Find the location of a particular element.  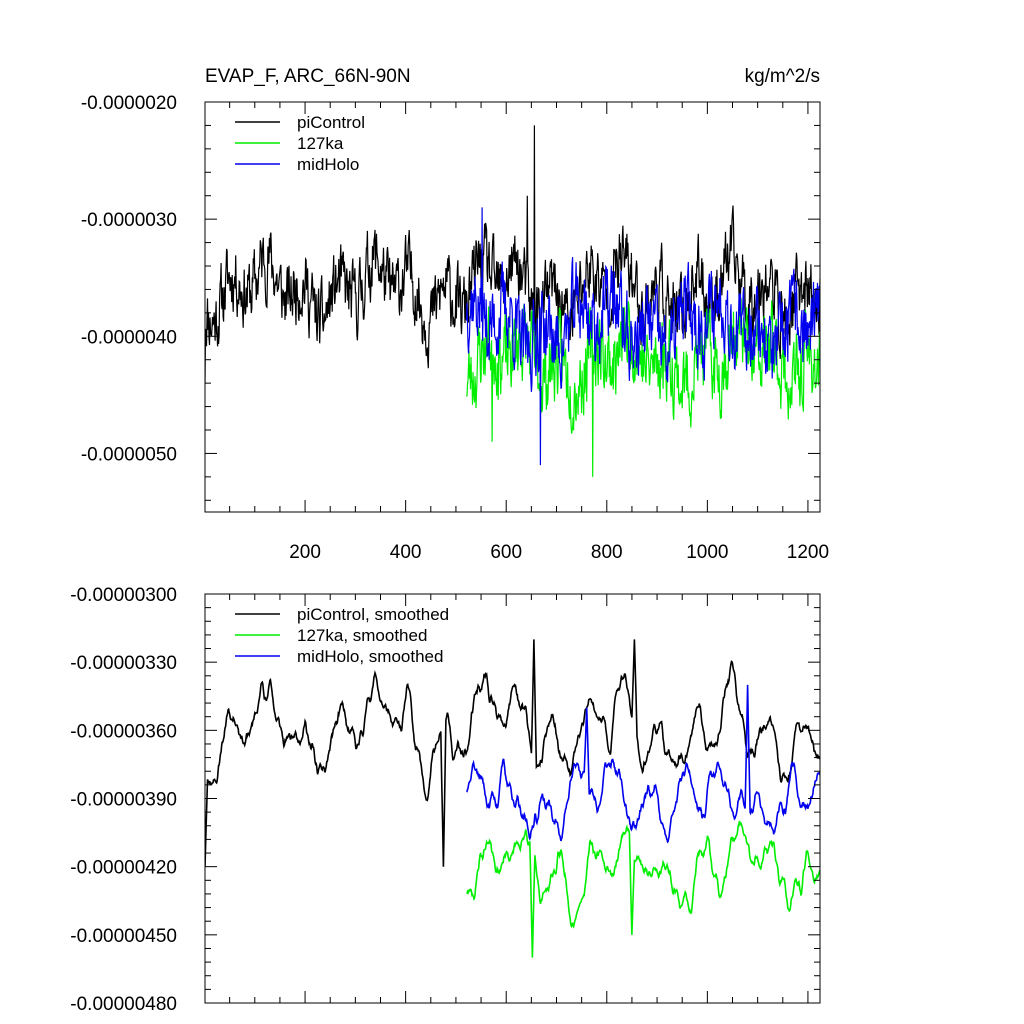

legend-label: 127ka is located at coordinates (320, 143).